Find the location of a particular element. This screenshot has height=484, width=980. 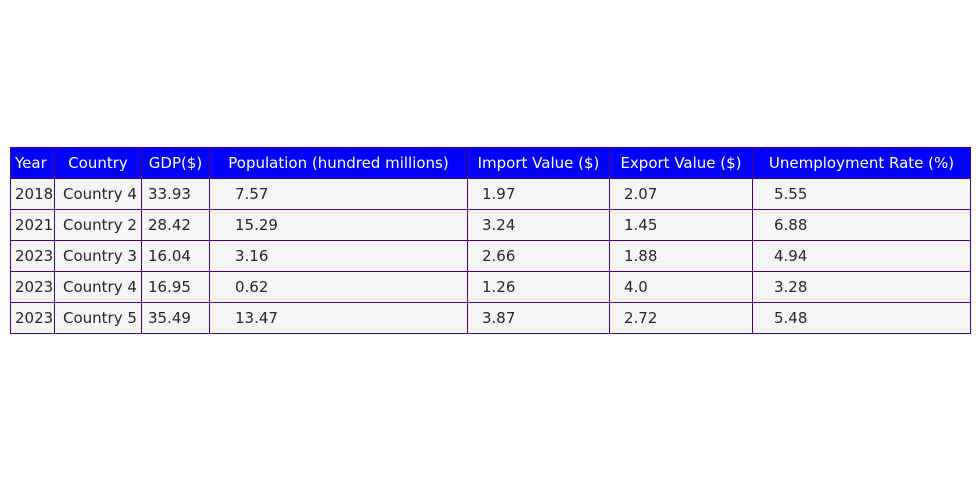

cell-population: 13.47 is located at coordinates (338, 318).